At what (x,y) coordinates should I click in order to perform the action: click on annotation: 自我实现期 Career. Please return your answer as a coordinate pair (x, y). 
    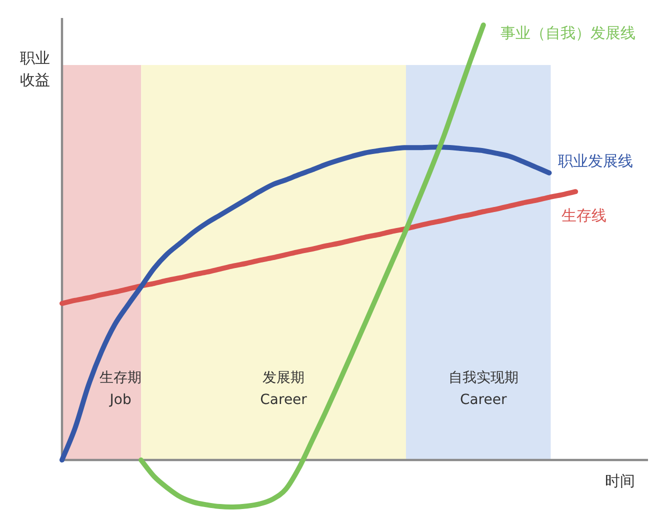
    Looking at the image, I should click on (483, 389).